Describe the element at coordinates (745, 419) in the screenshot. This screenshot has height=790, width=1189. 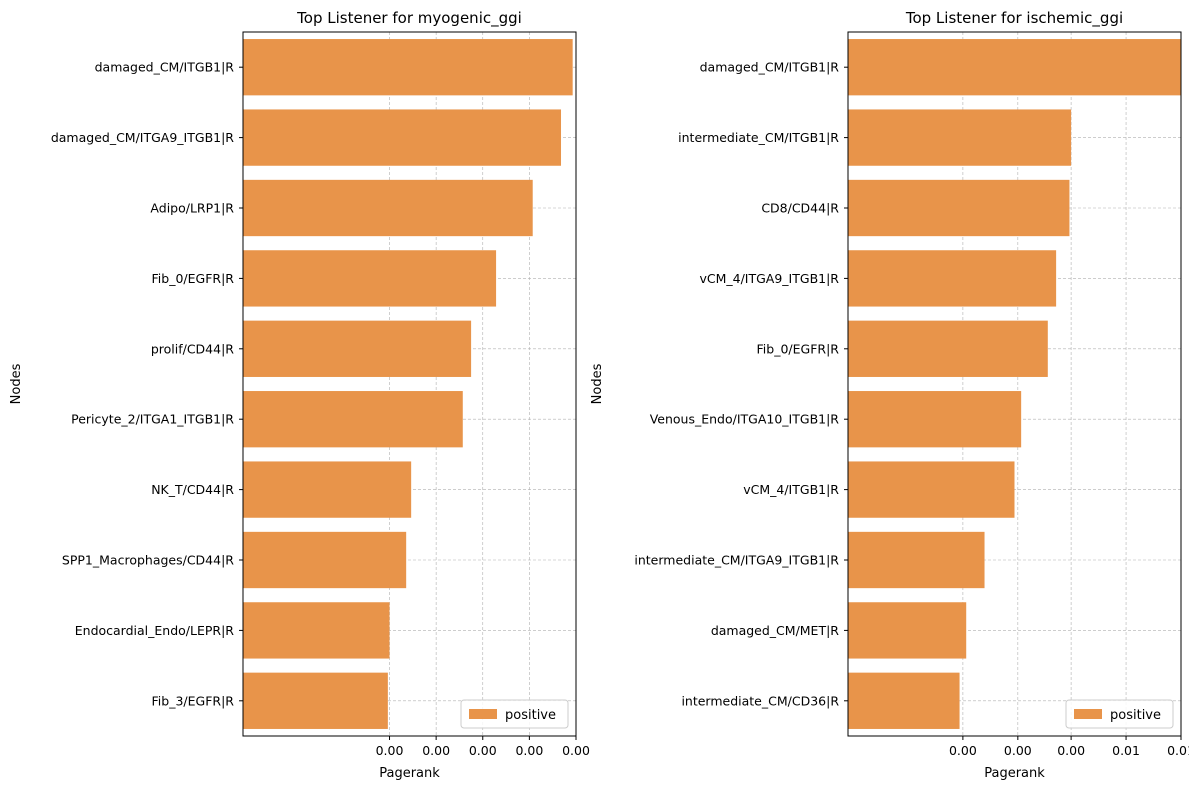
I see `y-tick-label: Venous_Endo/ITGA10_ITGB1|R` at that location.